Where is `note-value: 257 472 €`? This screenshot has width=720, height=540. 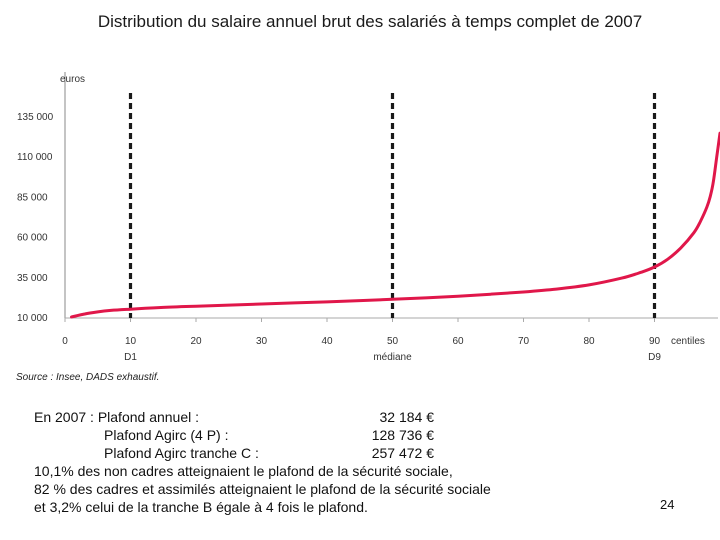 note-value: 257 472 € is located at coordinates (402, 453).